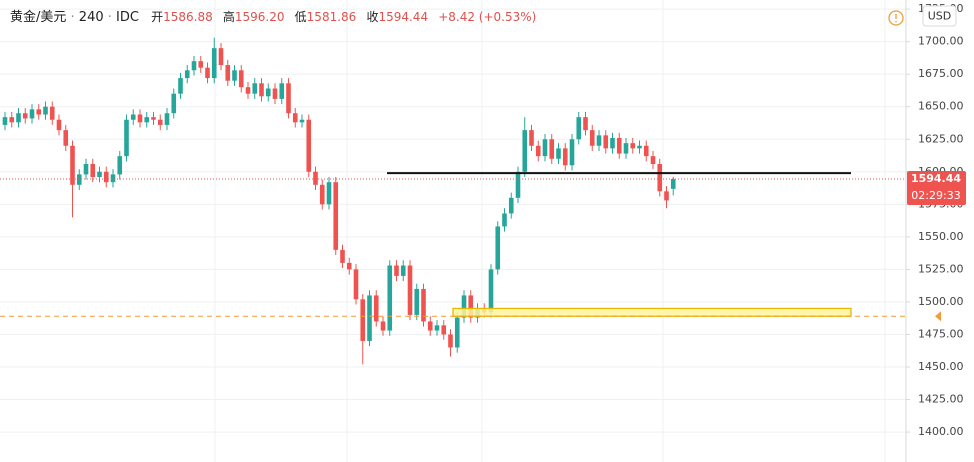 Image resolution: width=974 pixels, height=462 pixels. What do you see at coordinates (941, 268) in the screenshot?
I see `y-tick-label: 1525.00` at bounding box center [941, 268].